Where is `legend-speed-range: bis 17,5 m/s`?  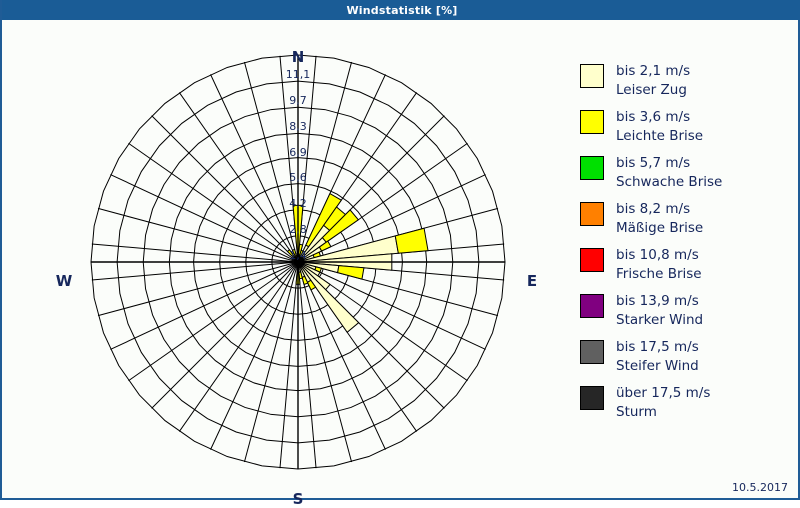 legend-speed-range: bis 17,5 m/s is located at coordinates (657, 347).